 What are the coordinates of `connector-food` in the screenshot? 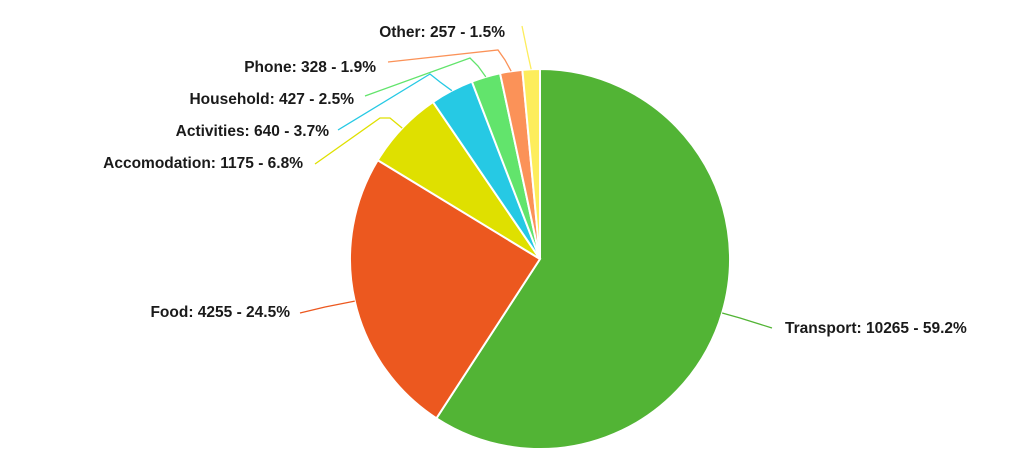 It's located at (327, 307).